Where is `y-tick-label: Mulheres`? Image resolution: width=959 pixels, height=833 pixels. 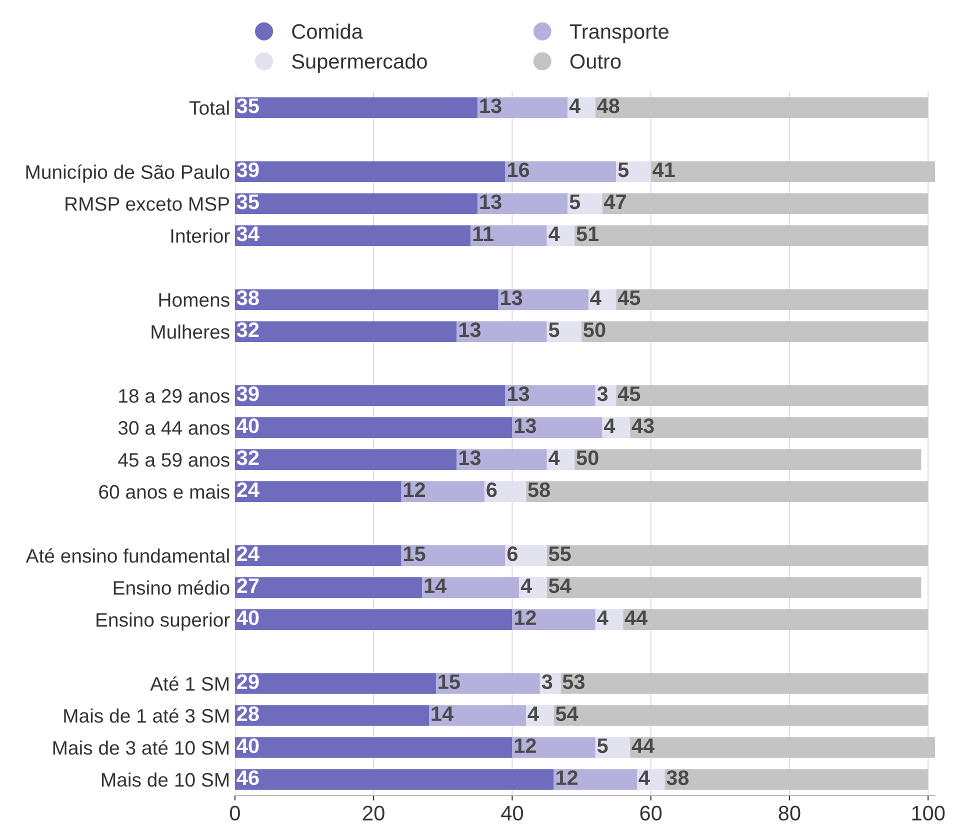
y-tick-label: Mulheres is located at coordinates (191, 331).